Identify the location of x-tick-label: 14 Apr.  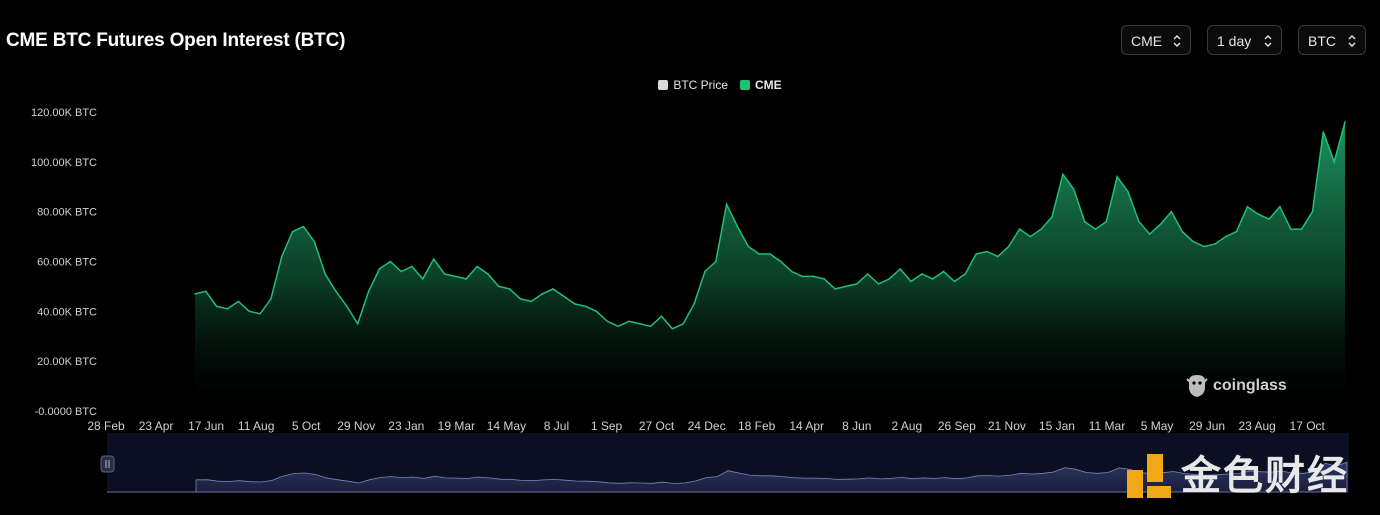
(806, 426).